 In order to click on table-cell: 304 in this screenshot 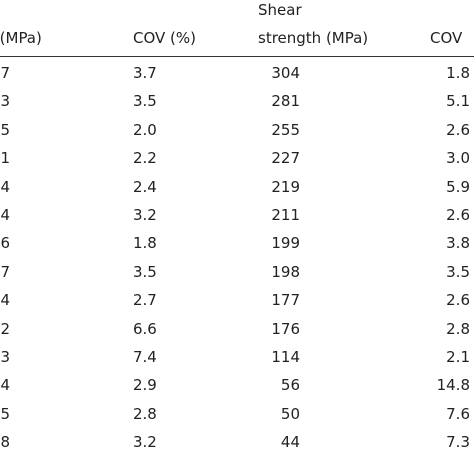, I will do `click(285, 73)`.